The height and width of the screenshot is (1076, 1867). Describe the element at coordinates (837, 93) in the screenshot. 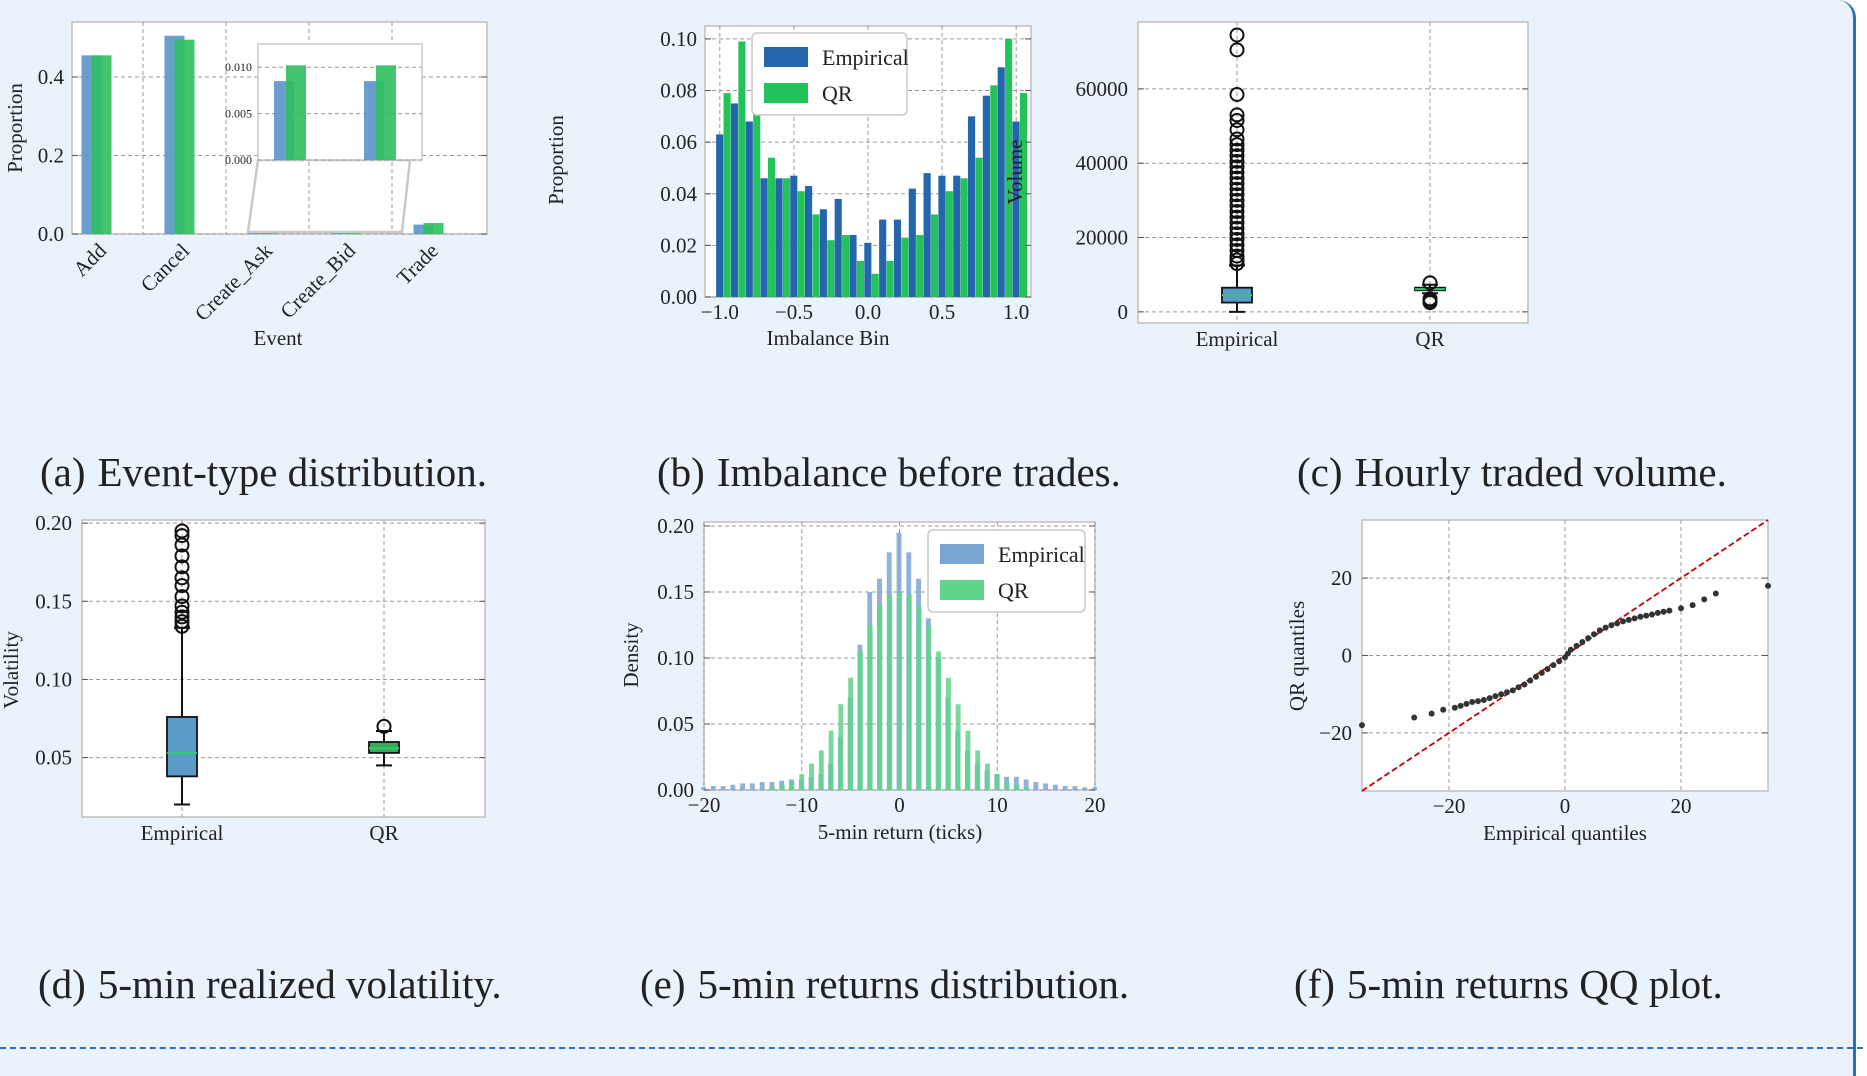

I see `legend-label-qr: QR` at that location.